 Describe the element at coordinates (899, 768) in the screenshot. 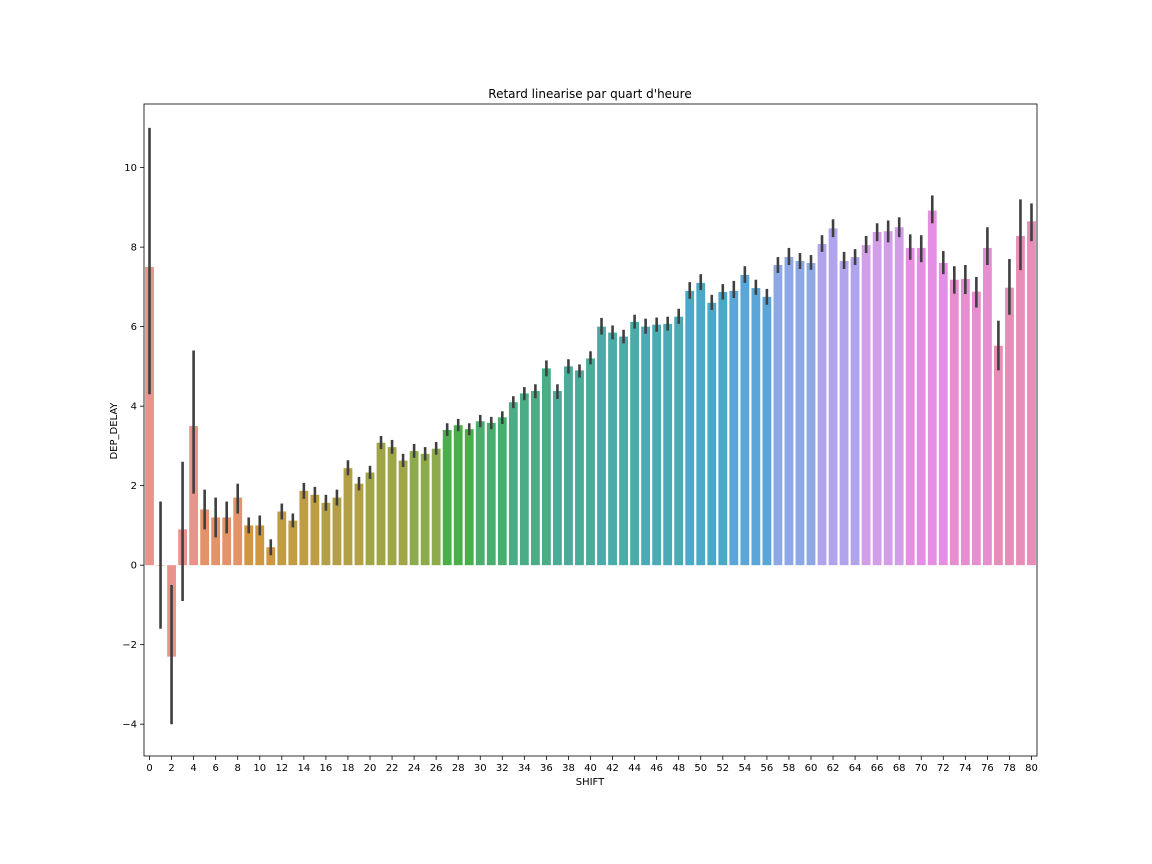

I see `x-tick-label: 68` at that location.